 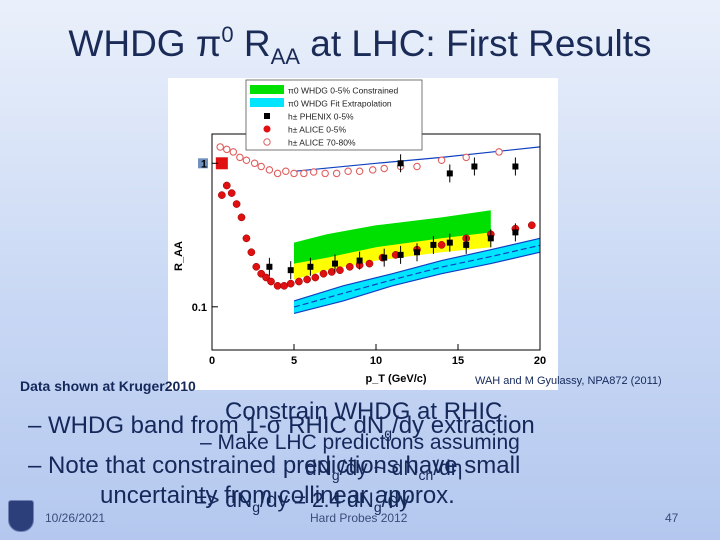 What do you see at coordinates (364, 411) in the screenshot?
I see `overlay-constrain: Constrain WHDG at RHIC` at bounding box center [364, 411].